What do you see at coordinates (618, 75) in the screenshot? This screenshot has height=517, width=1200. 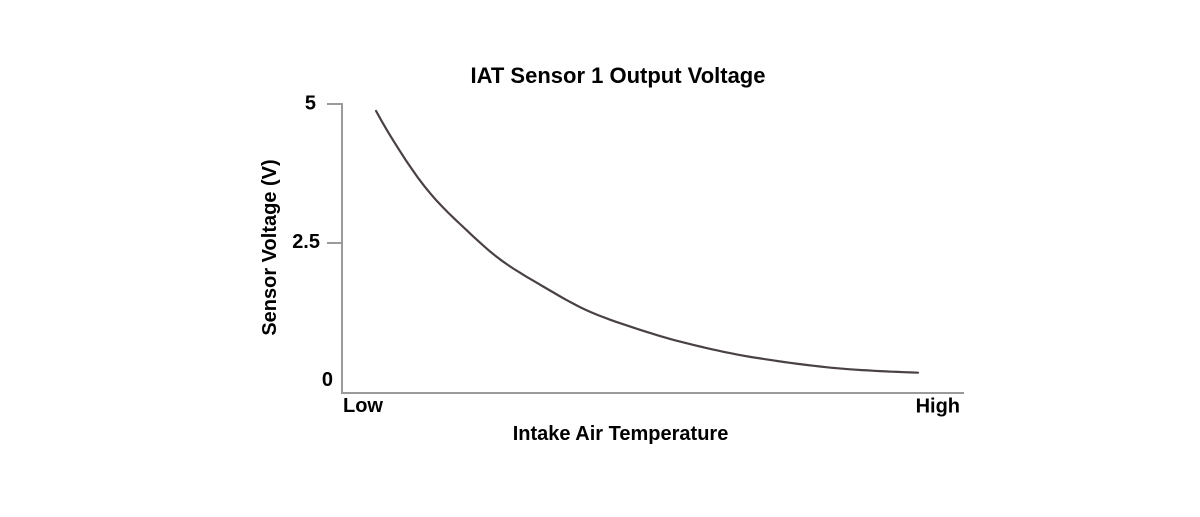 I see `svg-text: IAT Sensor 1 Output Voltage` at bounding box center [618, 75].